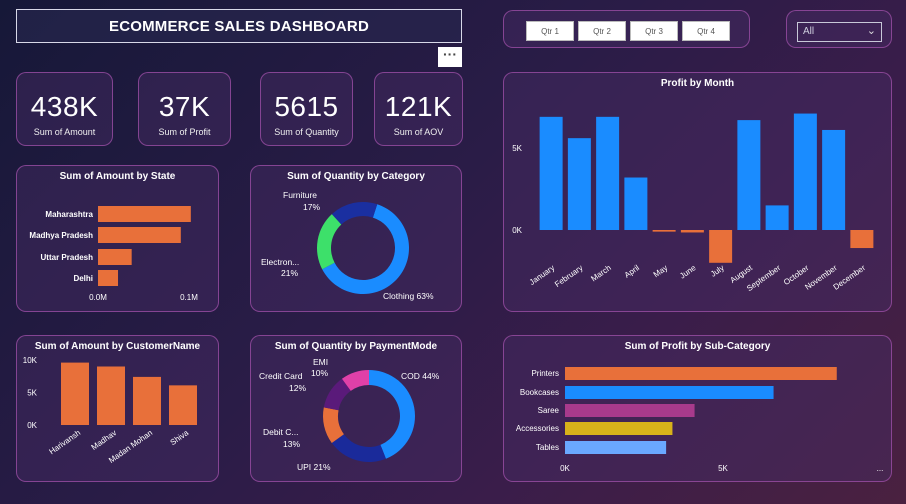  I want to click on tick-label: 0.1M, so click(189, 297).